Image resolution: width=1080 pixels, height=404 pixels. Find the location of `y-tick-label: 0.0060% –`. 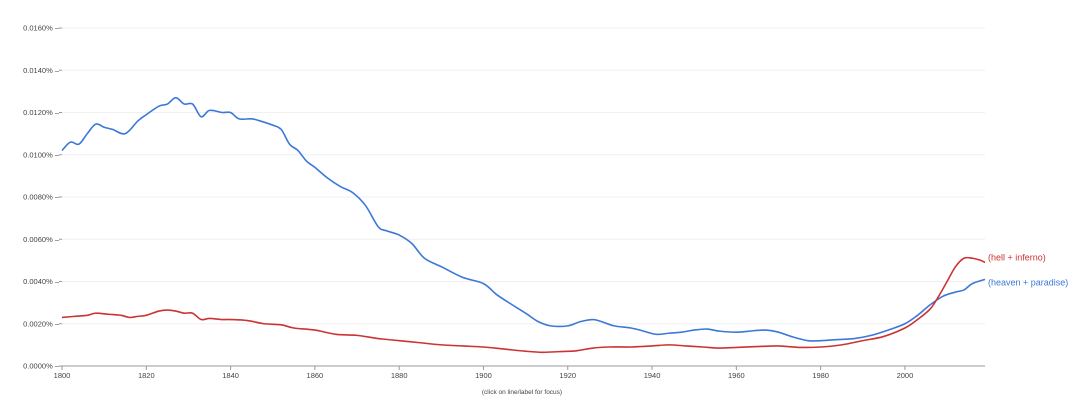

y-tick-label: 0.0060% – is located at coordinates (41, 239).